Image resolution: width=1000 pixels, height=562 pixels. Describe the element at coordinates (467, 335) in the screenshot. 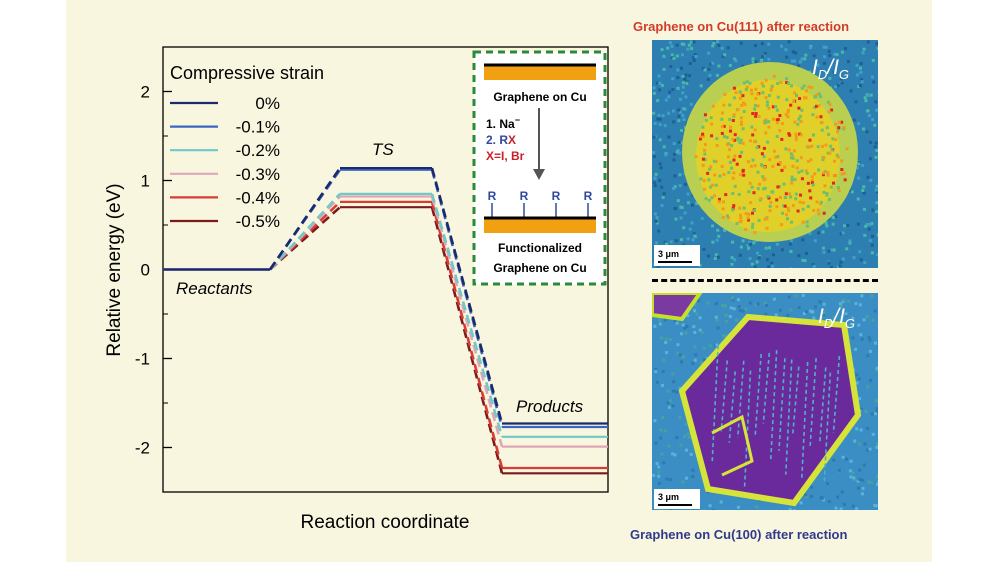

I see `connector-ts-product` at that location.